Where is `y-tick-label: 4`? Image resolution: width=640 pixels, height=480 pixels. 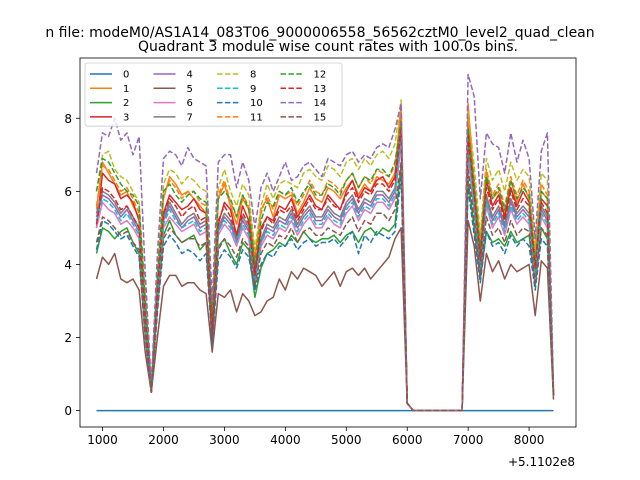 y-tick-label: 4 is located at coordinates (68, 265).